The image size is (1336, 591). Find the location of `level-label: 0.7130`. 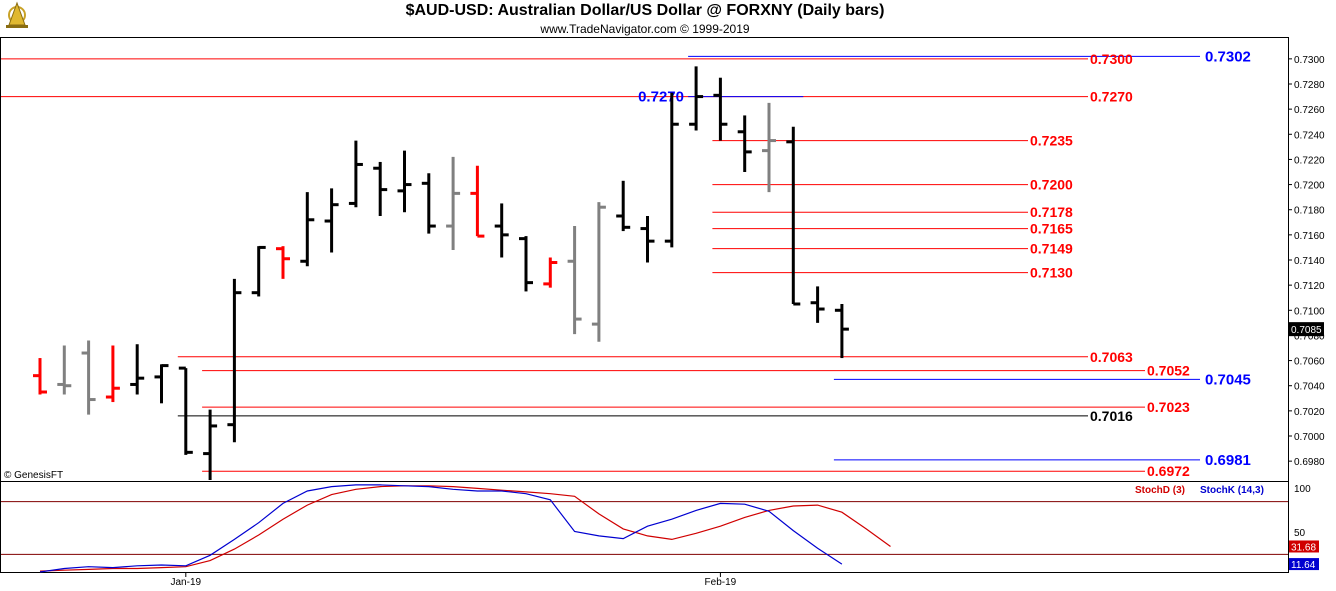

level-label: 0.7130 is located at coordinates (1051, 273).